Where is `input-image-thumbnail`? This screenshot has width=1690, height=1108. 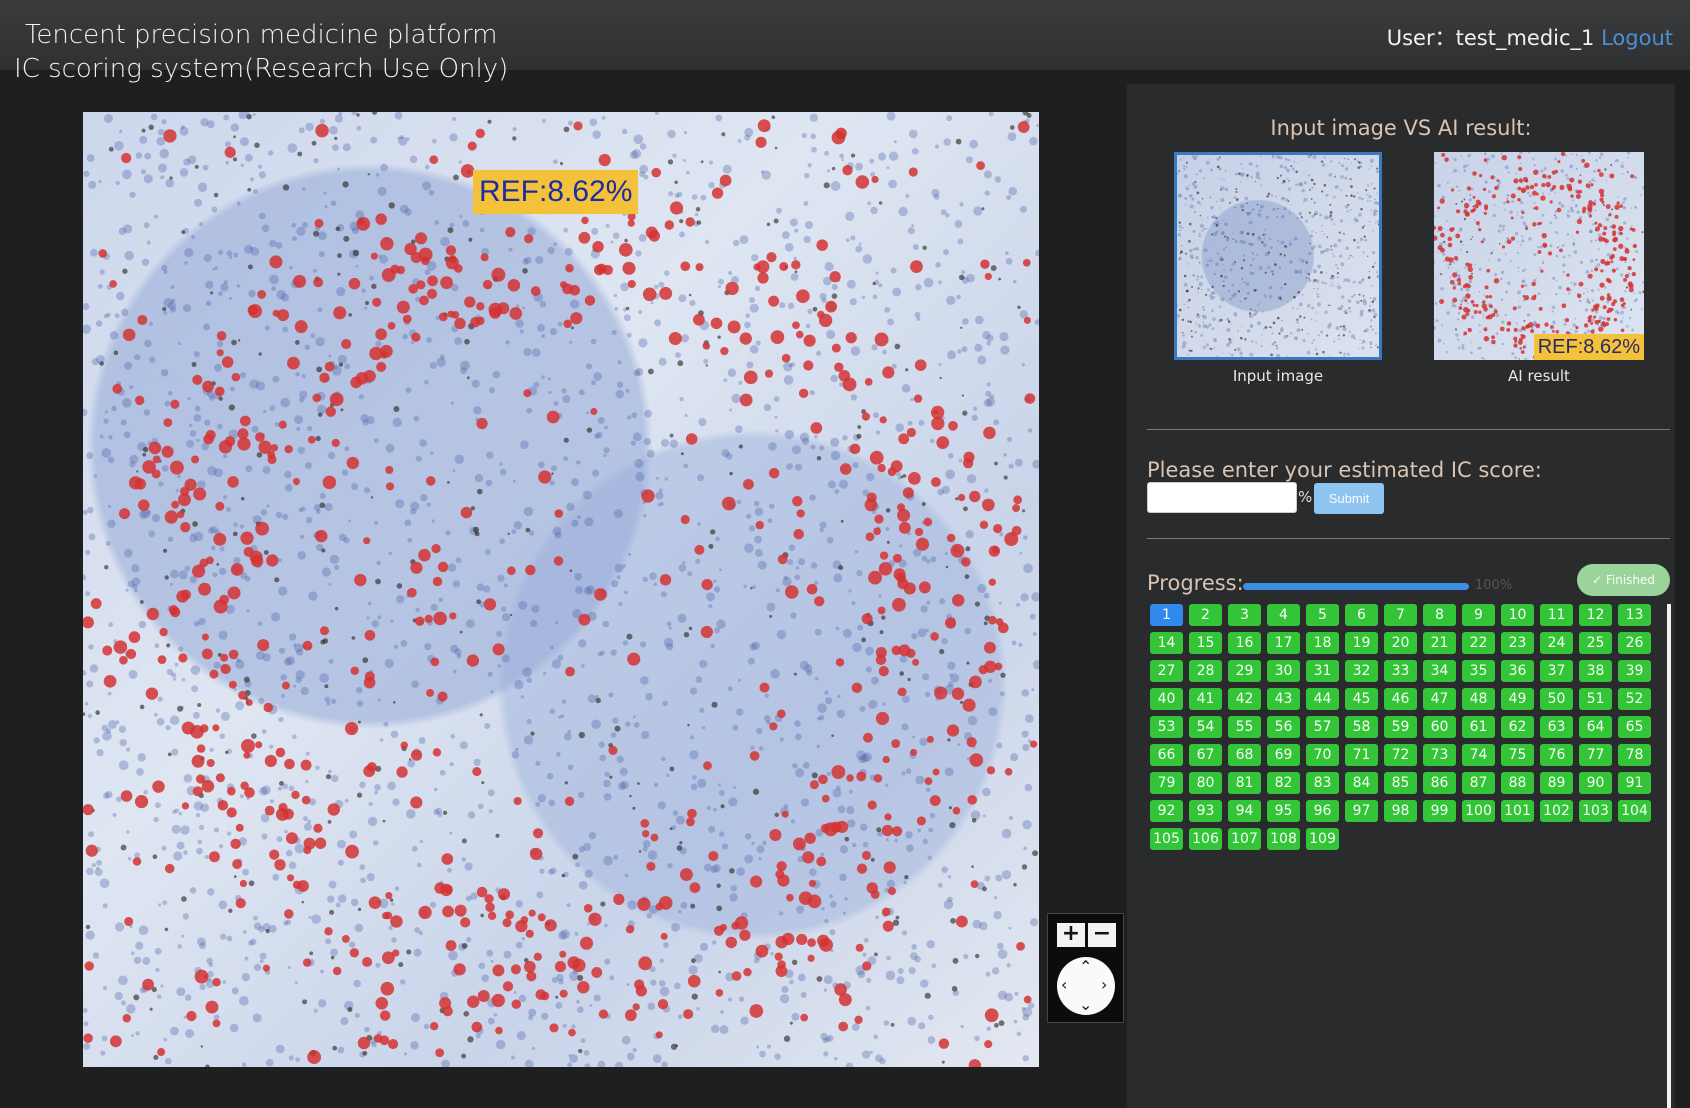 input-image-thumbnail is located at coordinates (1278, 256).